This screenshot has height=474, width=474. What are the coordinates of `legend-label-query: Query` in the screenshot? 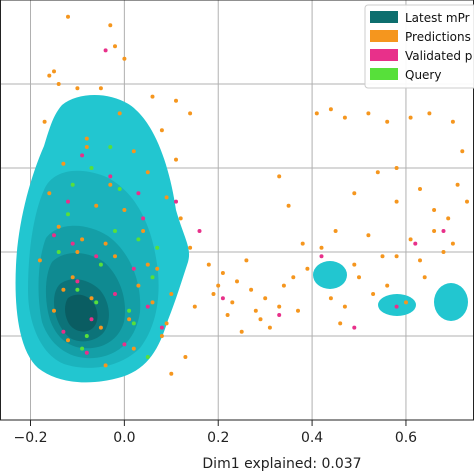 It's located at (423, 75).